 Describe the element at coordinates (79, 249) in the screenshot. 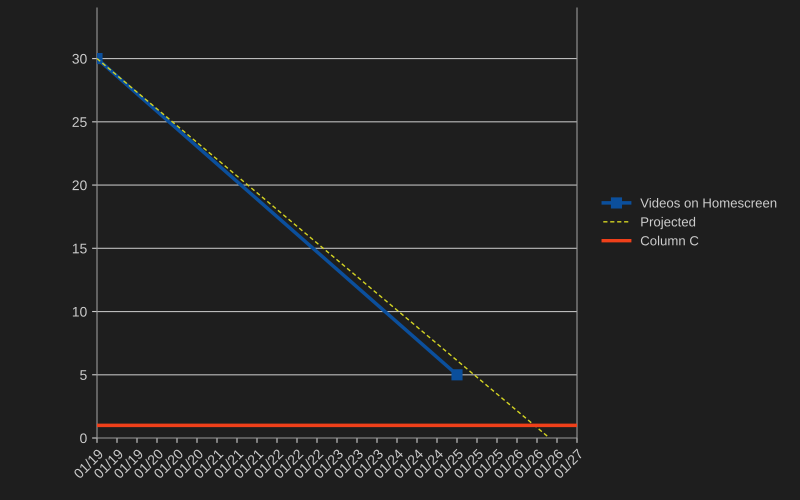

I see `y-tick-label: 15` at that location.